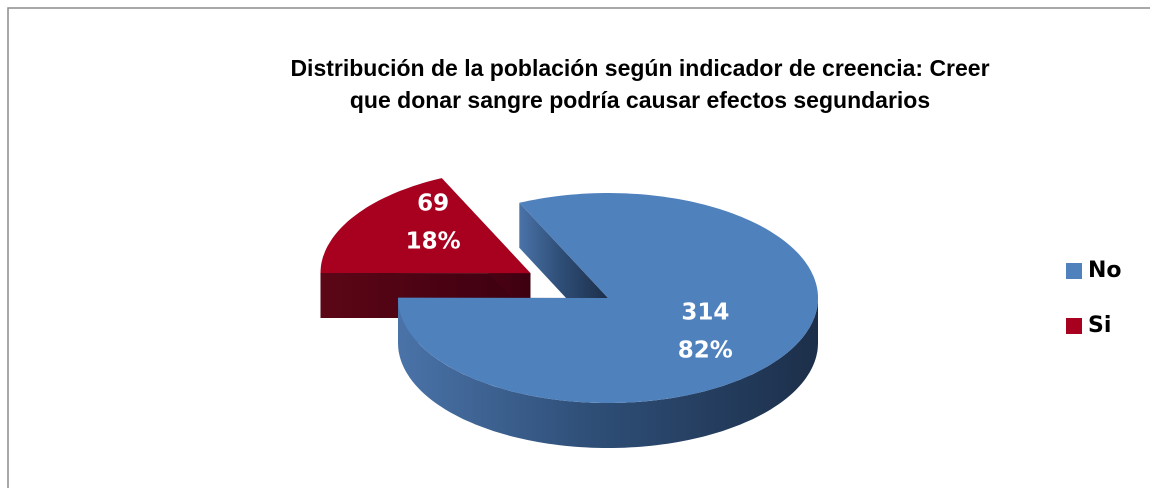 This screenshot has width=1150, height=493. I want to click on legend-label: No, so click(1105, 270).